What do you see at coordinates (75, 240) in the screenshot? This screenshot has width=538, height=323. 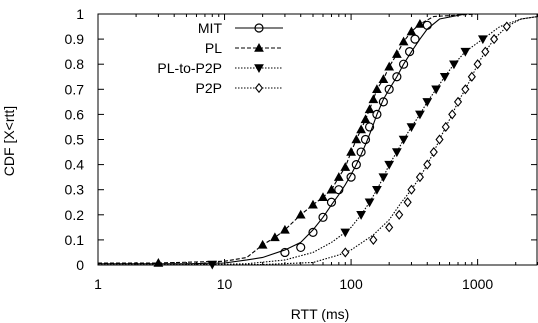 I see `y-tick-label: 0.1` at bounding box center [75, 240].